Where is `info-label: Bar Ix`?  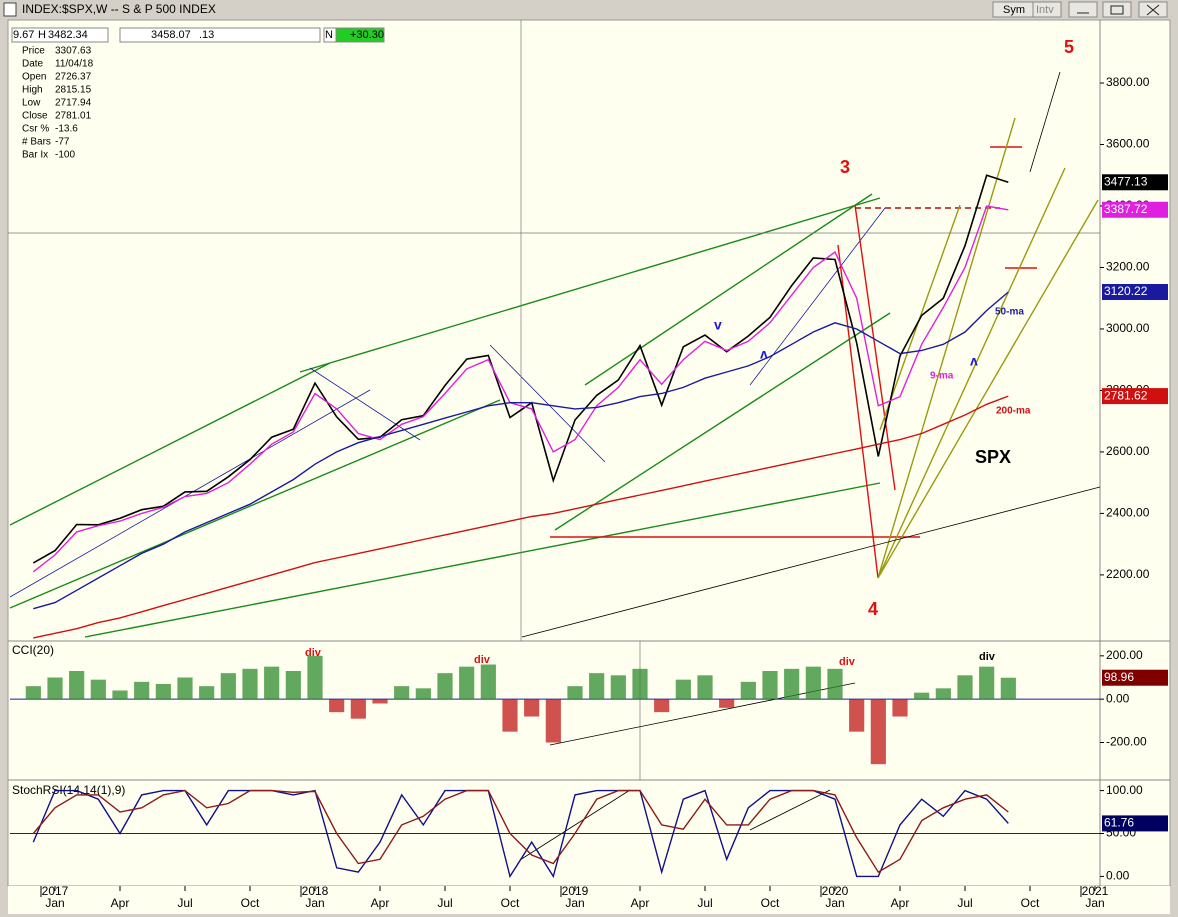 info-label: Bar Ix is located at coordinates (35, 155).